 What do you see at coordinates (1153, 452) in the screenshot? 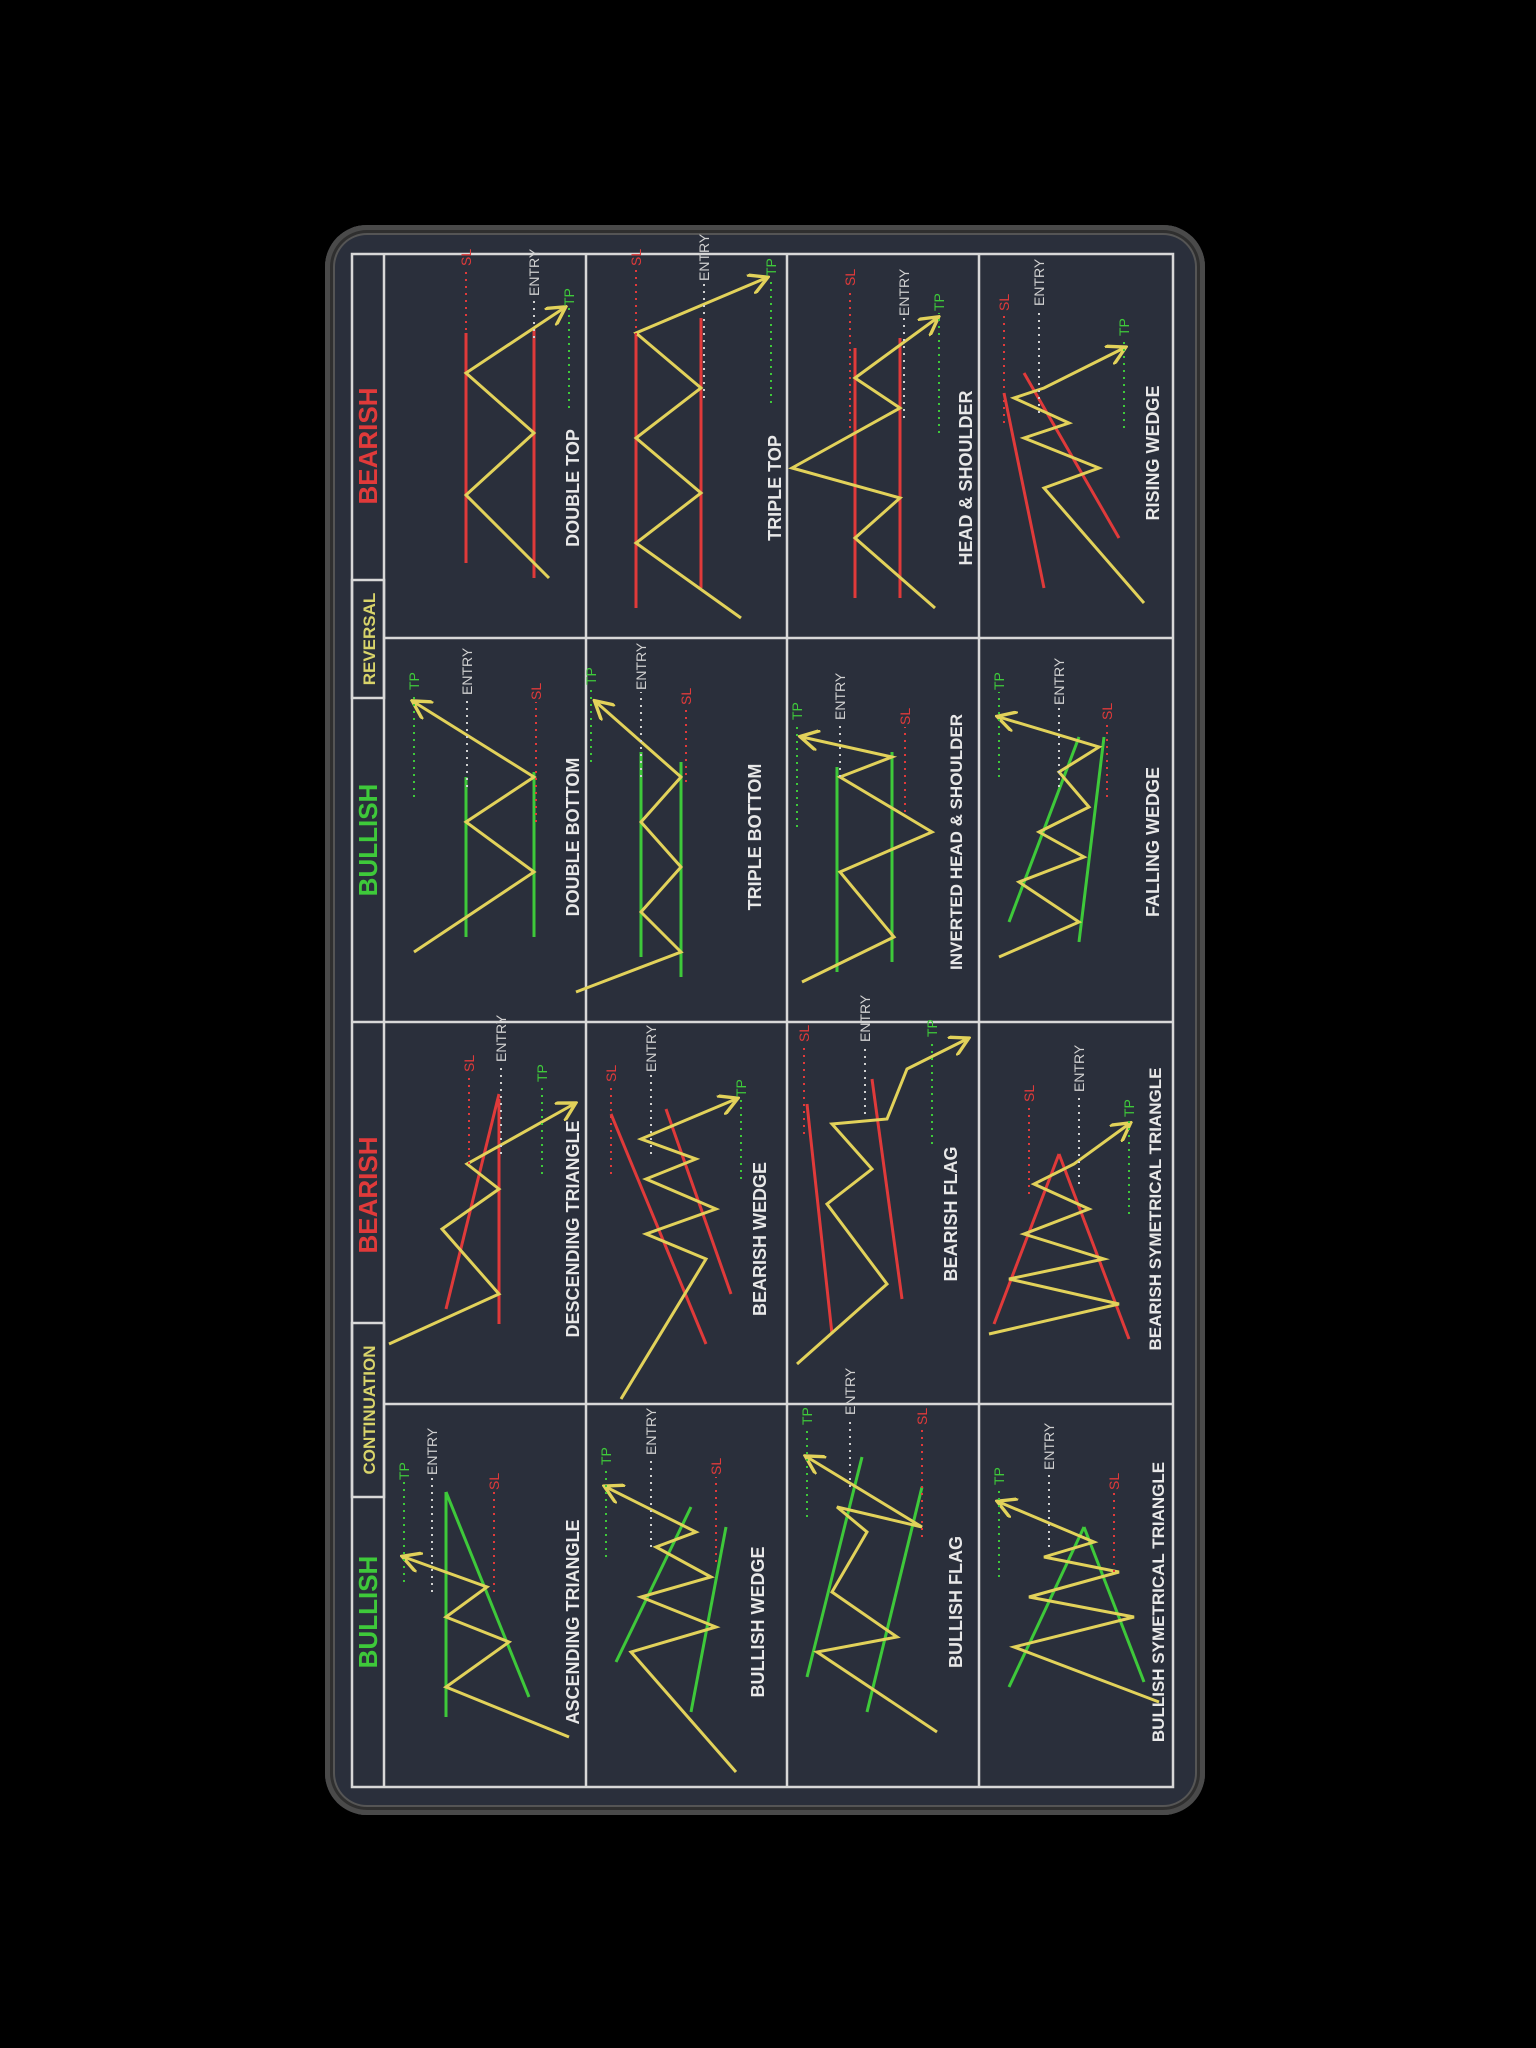
I see `pattern-title: RISING WEDGE` at bounding box center [1153, 452].